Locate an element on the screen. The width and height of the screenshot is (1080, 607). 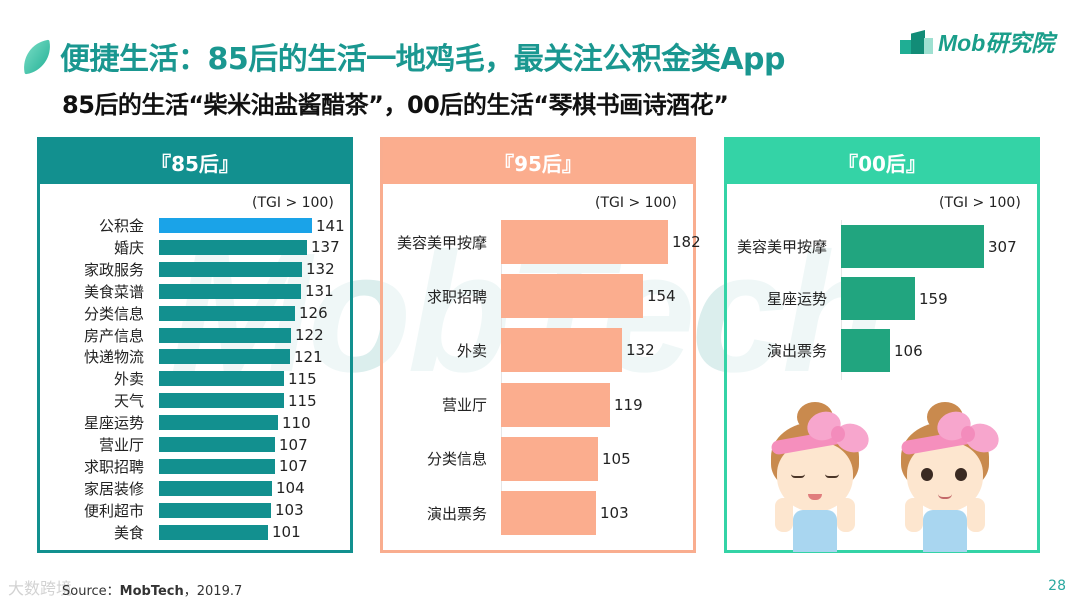
bar-label: 公积金 is located at coordinates (121, 226).